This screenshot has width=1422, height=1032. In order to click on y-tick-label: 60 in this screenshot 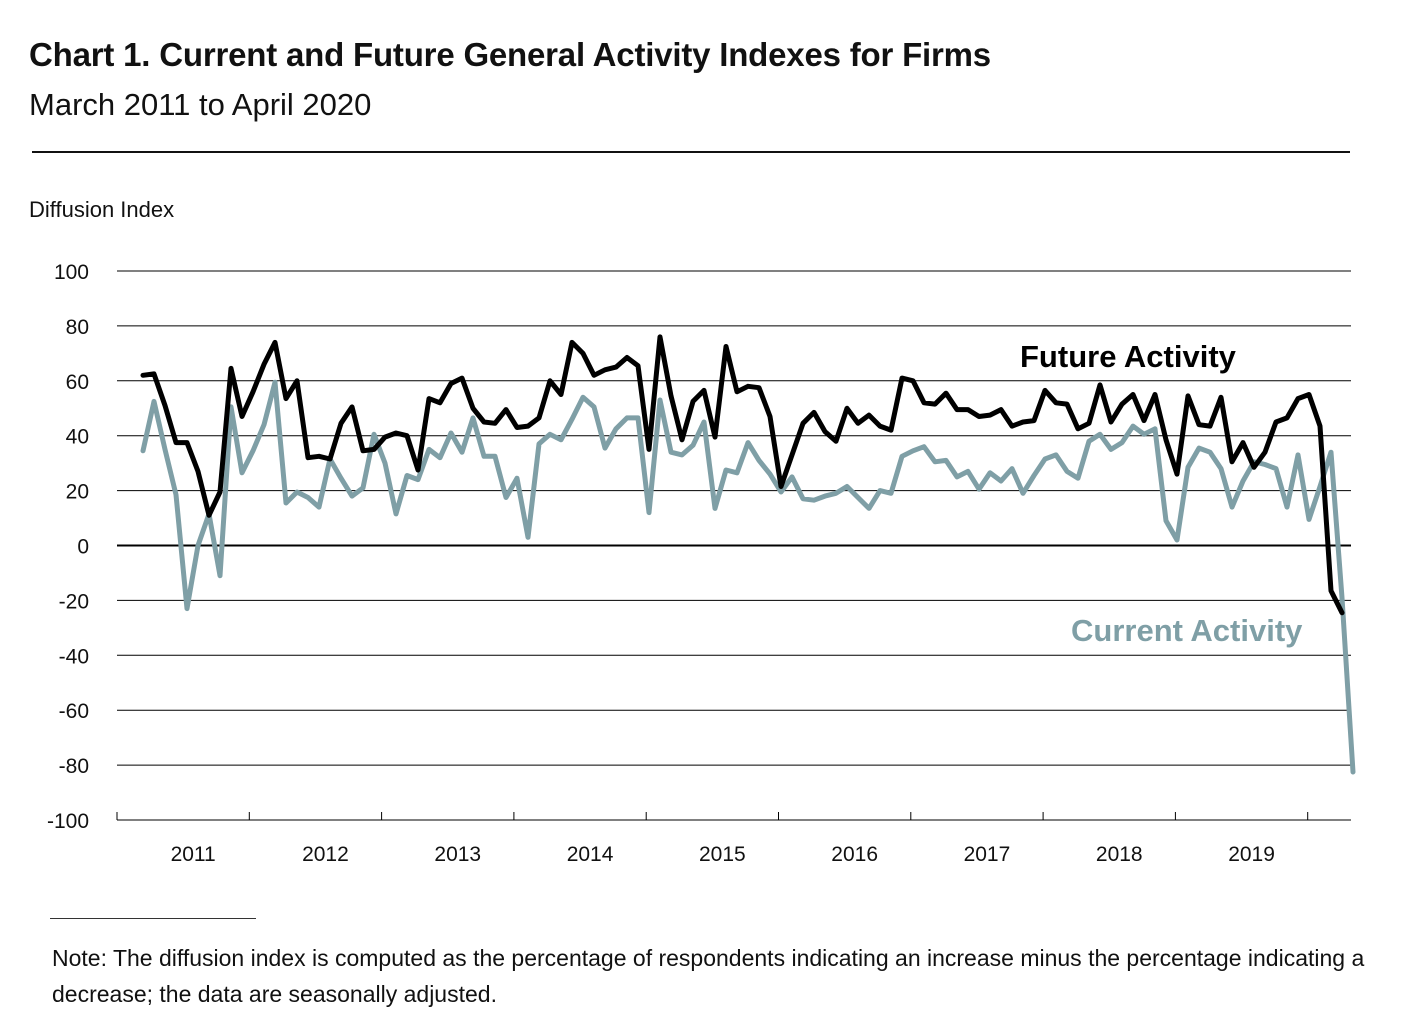, I will do `click(77, 382)`.